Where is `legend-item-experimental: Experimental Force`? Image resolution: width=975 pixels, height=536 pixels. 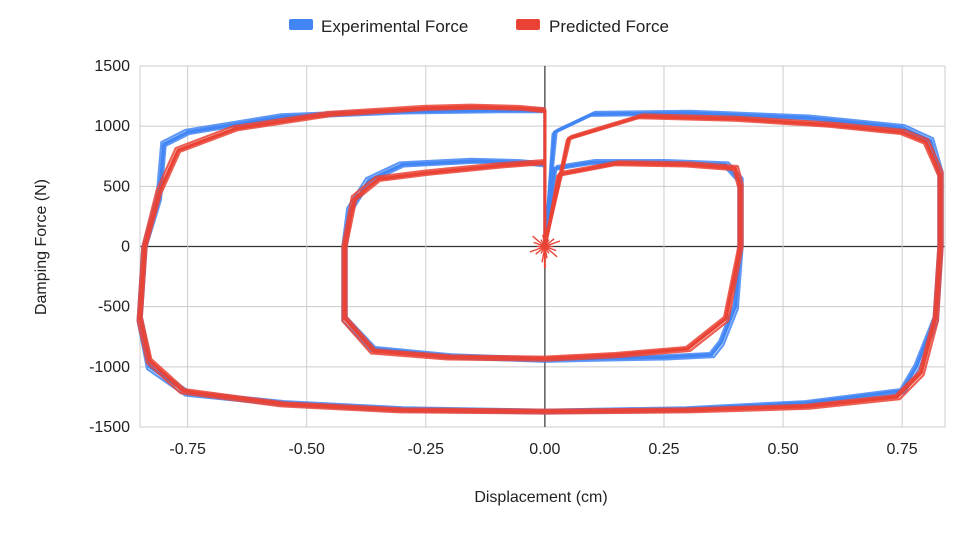
legend-item-experimental: Experimental Force is located at coordinates (378, 26).